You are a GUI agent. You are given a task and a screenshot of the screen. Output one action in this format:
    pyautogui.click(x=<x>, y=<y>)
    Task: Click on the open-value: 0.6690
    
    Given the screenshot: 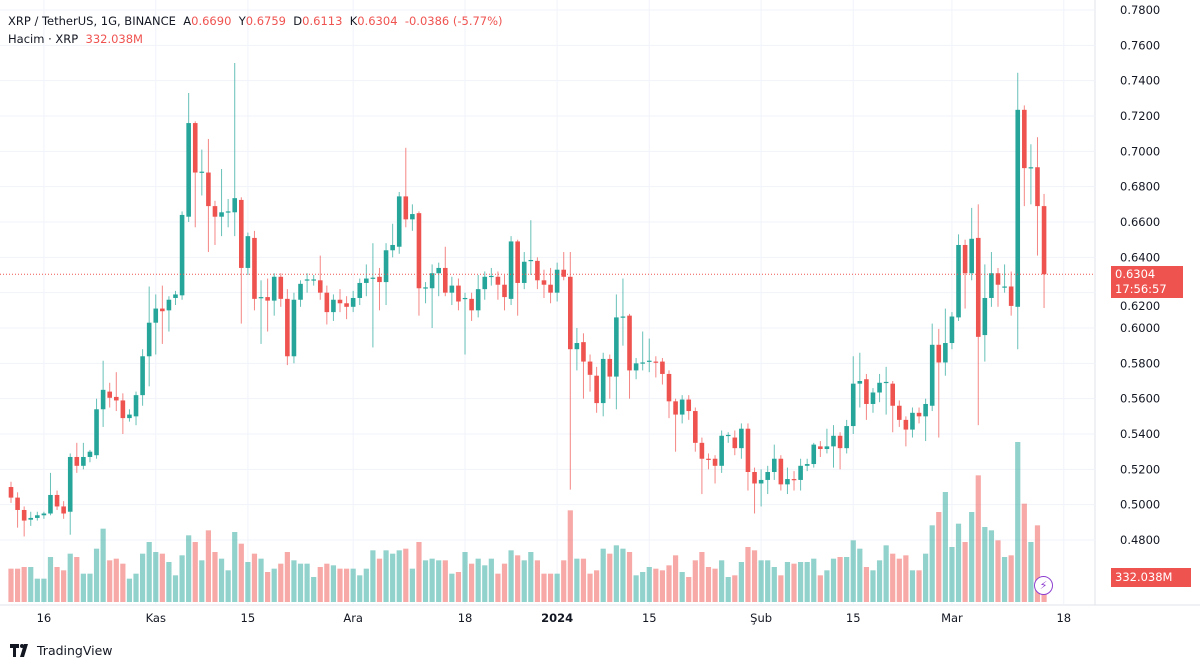 What is the action you would take?
    pyautogui.click(x=211, y=21)
    